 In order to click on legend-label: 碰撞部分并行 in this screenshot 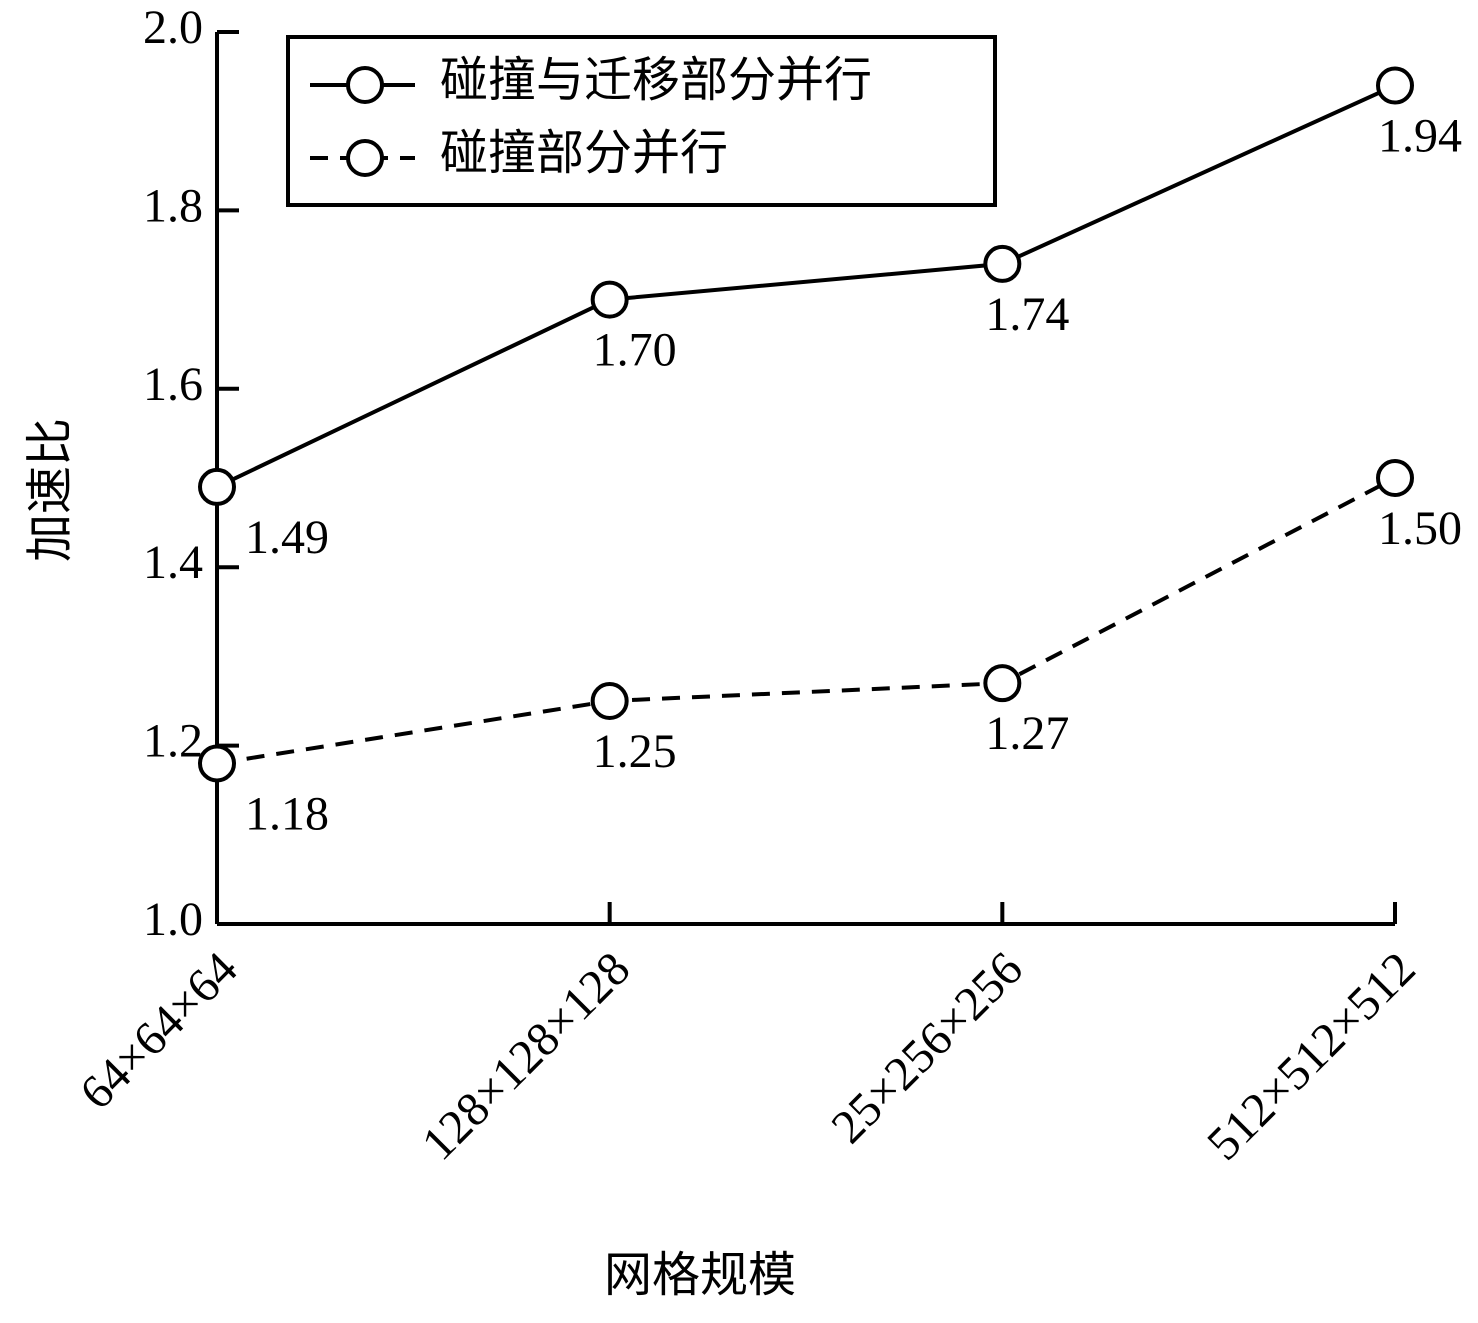, I will do `click(584, 153)`.